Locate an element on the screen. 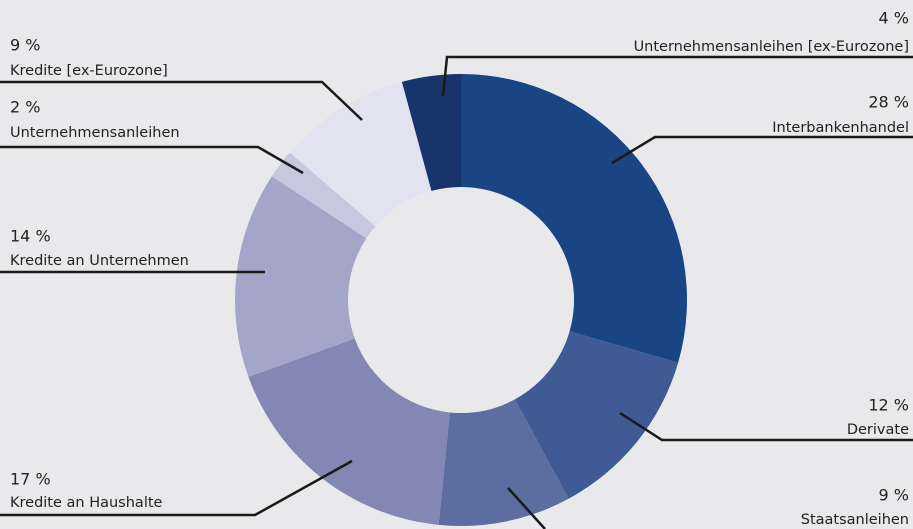 This screenshot has width=913, height=529. category-label: Derivate is located at coordinates (878, 430).